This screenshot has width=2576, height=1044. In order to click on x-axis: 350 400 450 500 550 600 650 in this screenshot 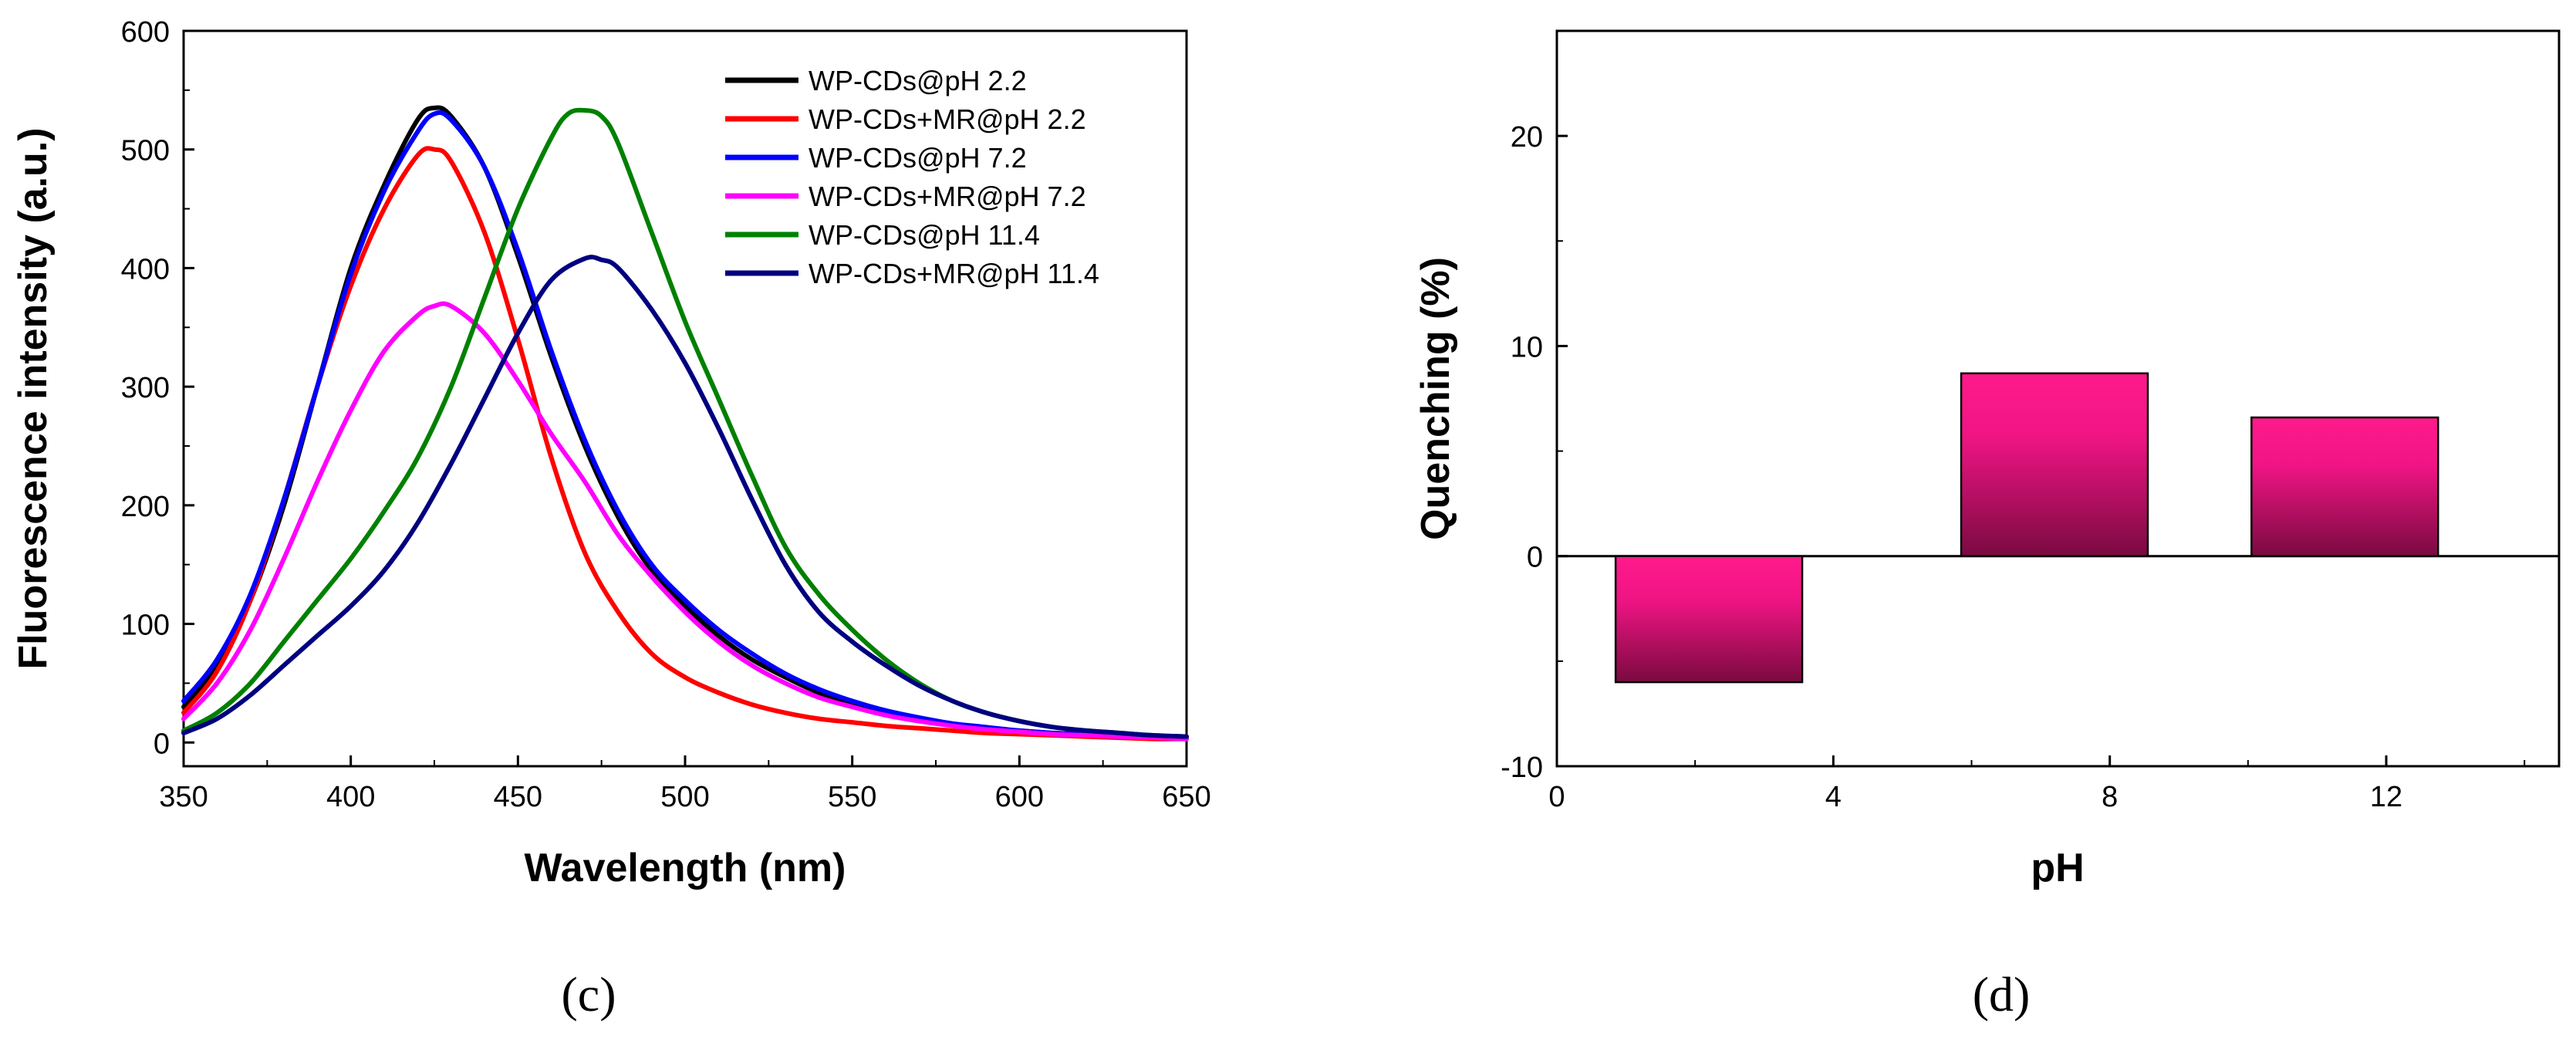, I will do `click(685, 784)`.